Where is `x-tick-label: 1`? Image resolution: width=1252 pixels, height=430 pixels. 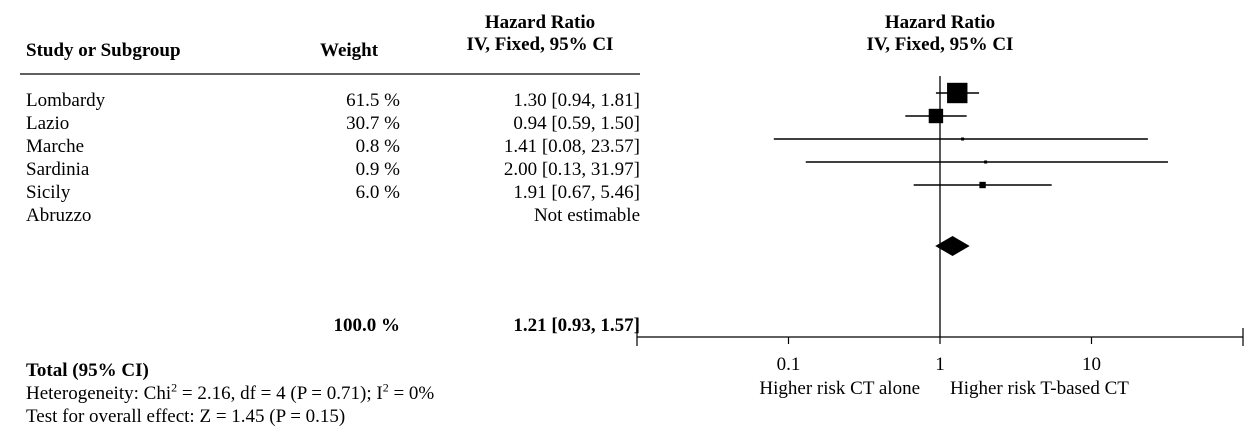 x-tick-label: 1 is located at coordinates (940, 364).